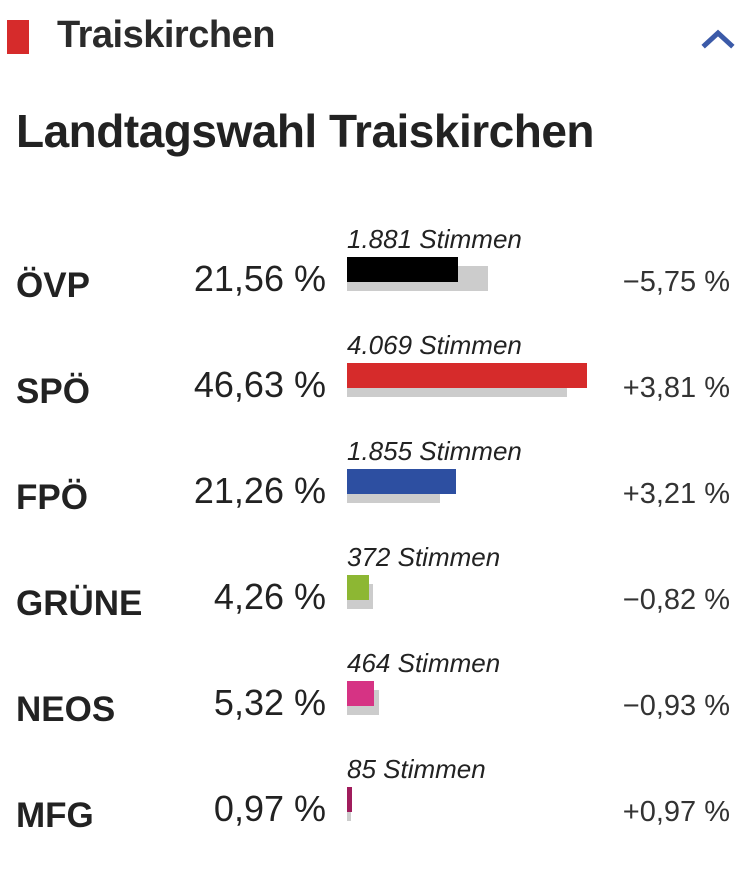 This screenshot has width=748, height=869. Describe the element at coordinates (269, 702) in the screenshot. I see `percentage-label: 5,32 %` at that location.